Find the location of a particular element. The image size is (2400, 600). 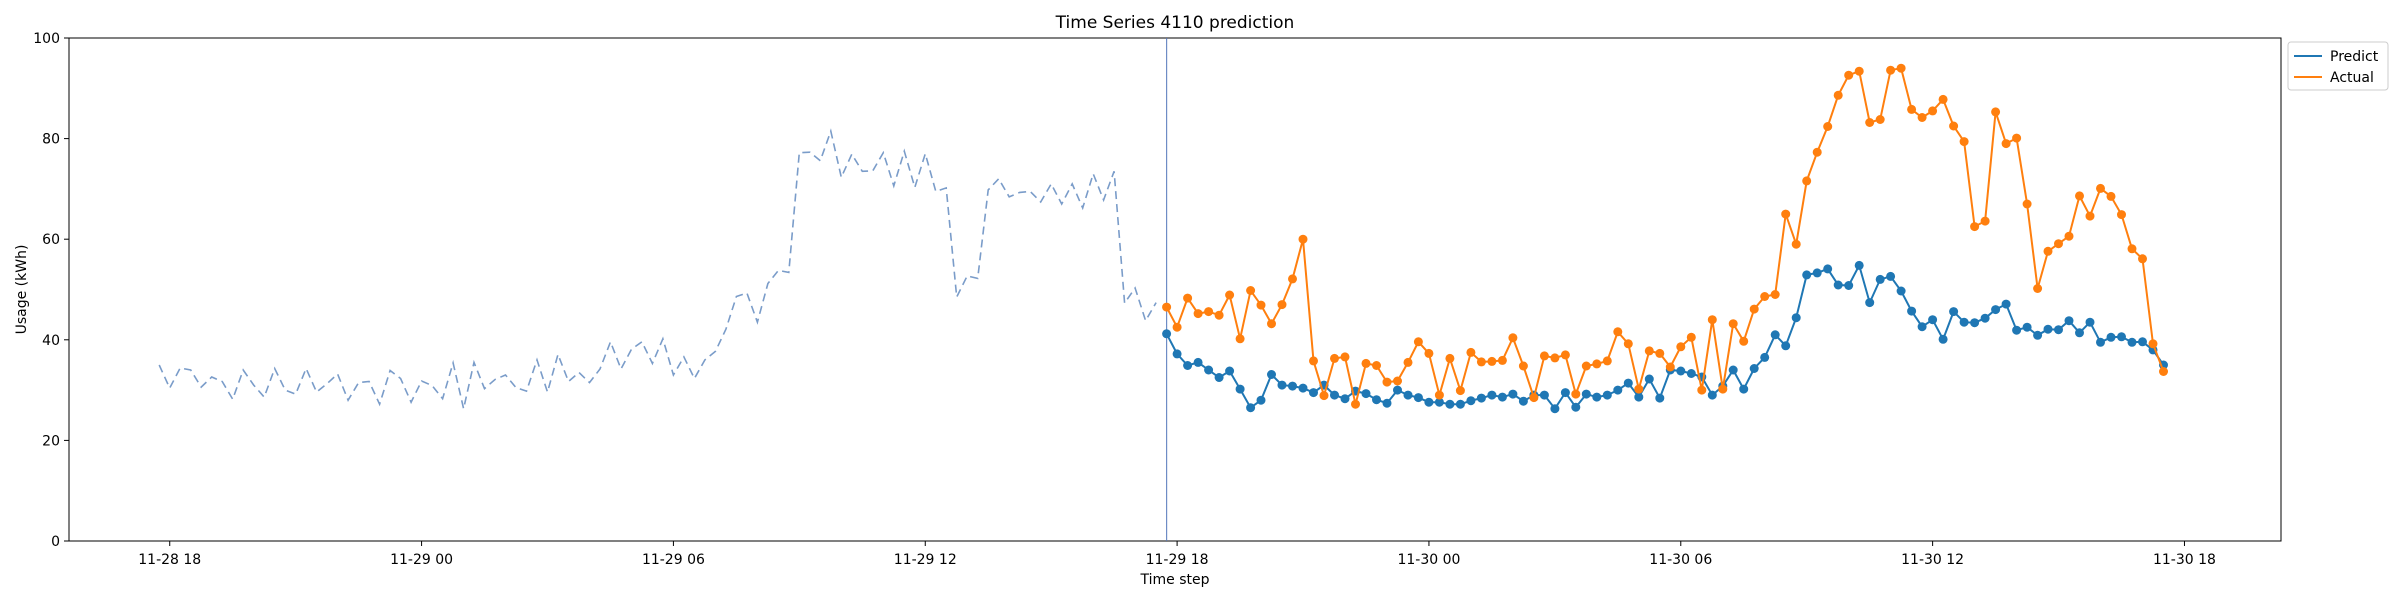

legend-label-actual: Actual is located at coordinates (2352, 78).